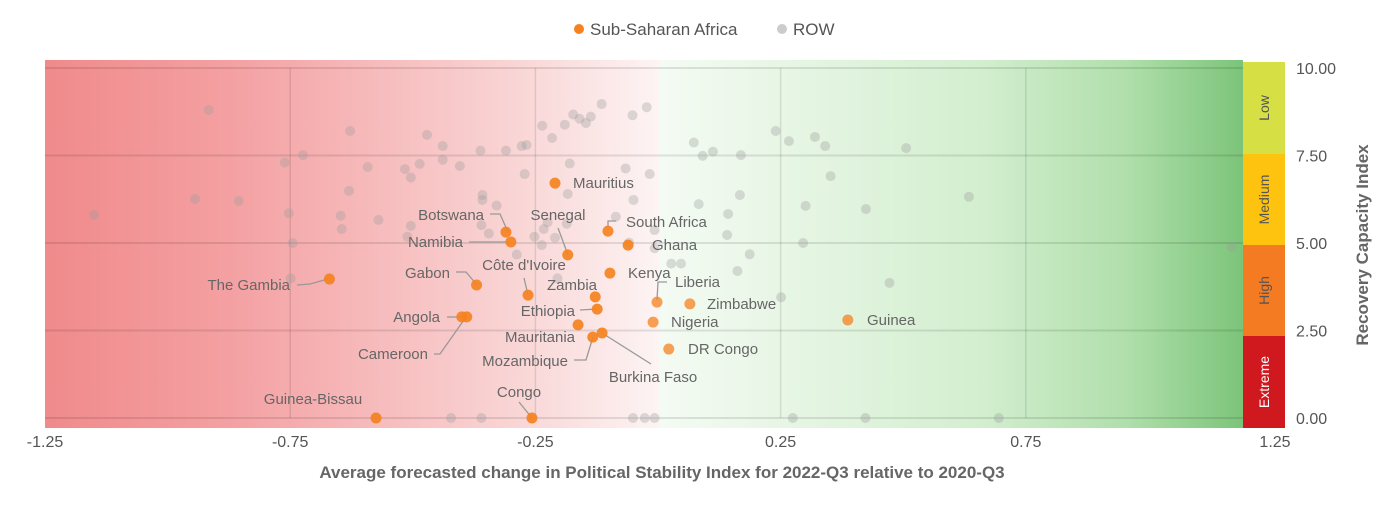 Image resolution: width=1400 pixels, height=516 pixels. What do you see at coordinates (1311, 244) in the screenshot?
I see `y-tick-label: 5.00` at bounding box center [1311, 244].